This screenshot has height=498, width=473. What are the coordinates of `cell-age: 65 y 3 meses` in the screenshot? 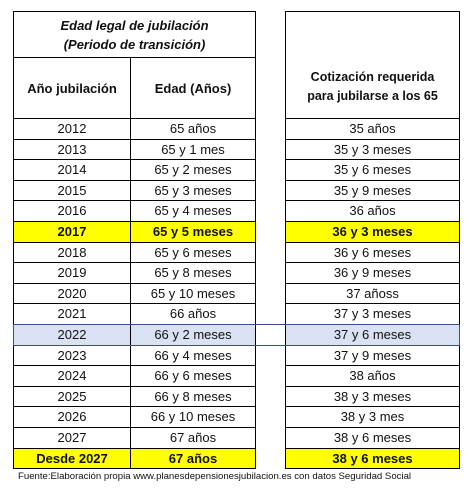 It's located at (193, 191).